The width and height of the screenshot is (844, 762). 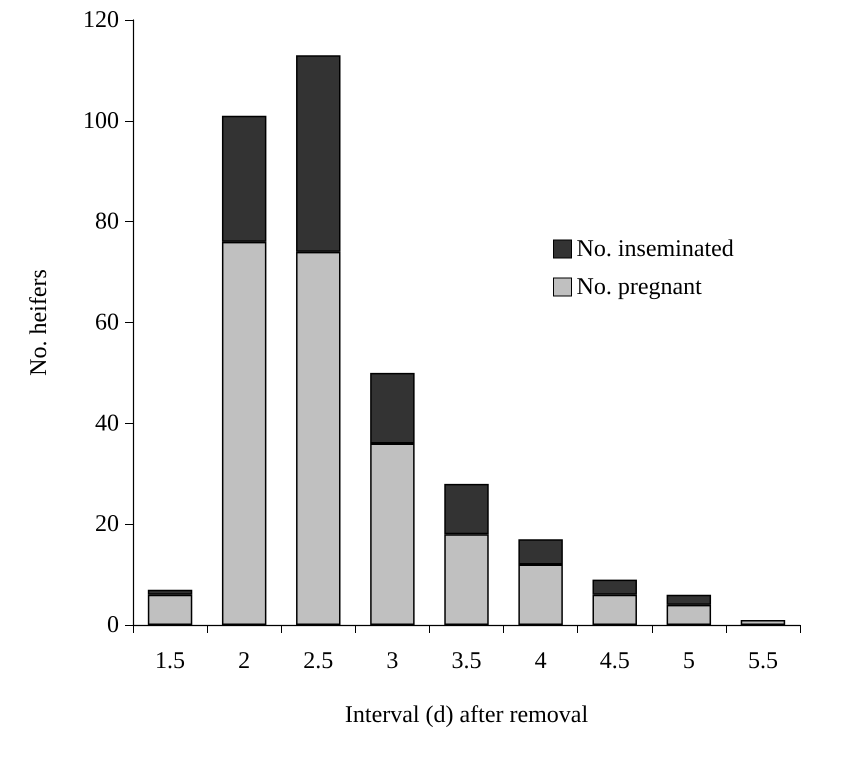 What do you see at coordinates (467, 661) in the screenshot?
I see `x-tick-label: 3.5` at bounding box center [467, 661].